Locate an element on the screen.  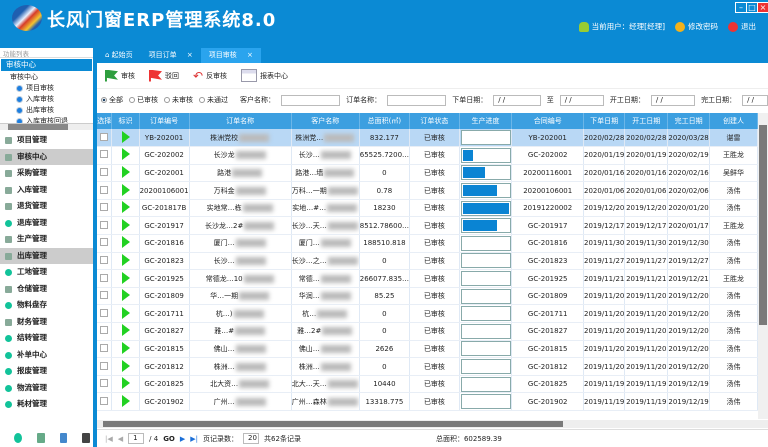
tree-item: 入库审核 is located at coordinates (46, 99).